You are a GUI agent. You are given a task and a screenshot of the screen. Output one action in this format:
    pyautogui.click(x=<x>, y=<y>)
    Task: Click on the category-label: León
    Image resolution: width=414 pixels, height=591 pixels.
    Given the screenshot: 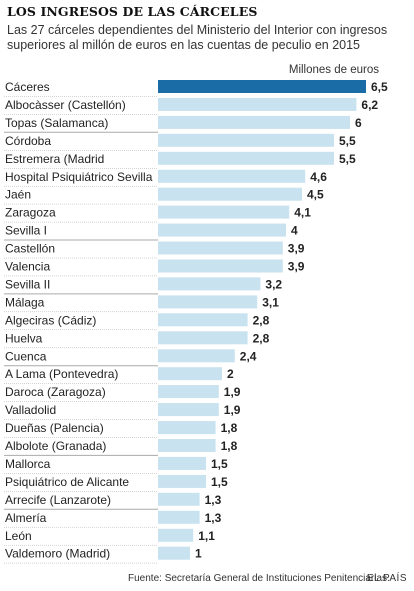 What is the action you would take?
    pyautogui.click(x=18, y=536)
    